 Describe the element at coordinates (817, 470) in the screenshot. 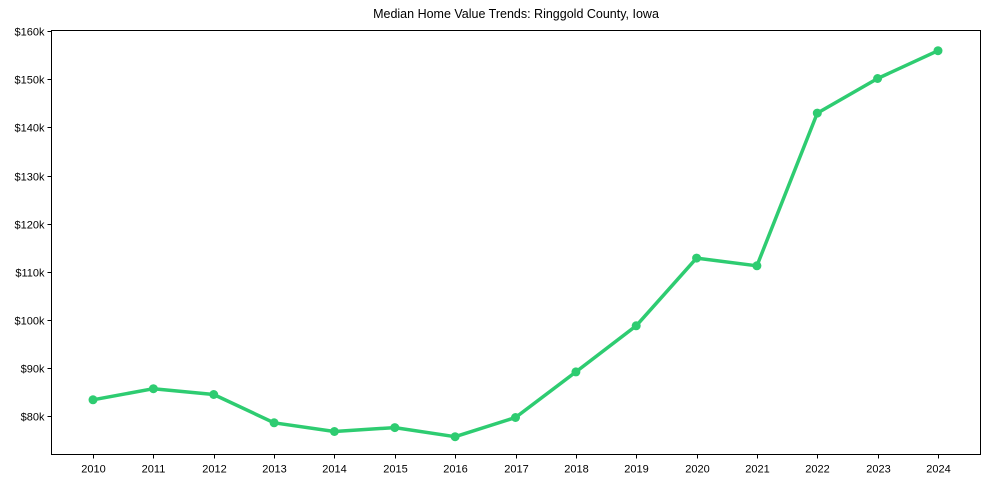

I see `x-tick-label: 2022` at that location.